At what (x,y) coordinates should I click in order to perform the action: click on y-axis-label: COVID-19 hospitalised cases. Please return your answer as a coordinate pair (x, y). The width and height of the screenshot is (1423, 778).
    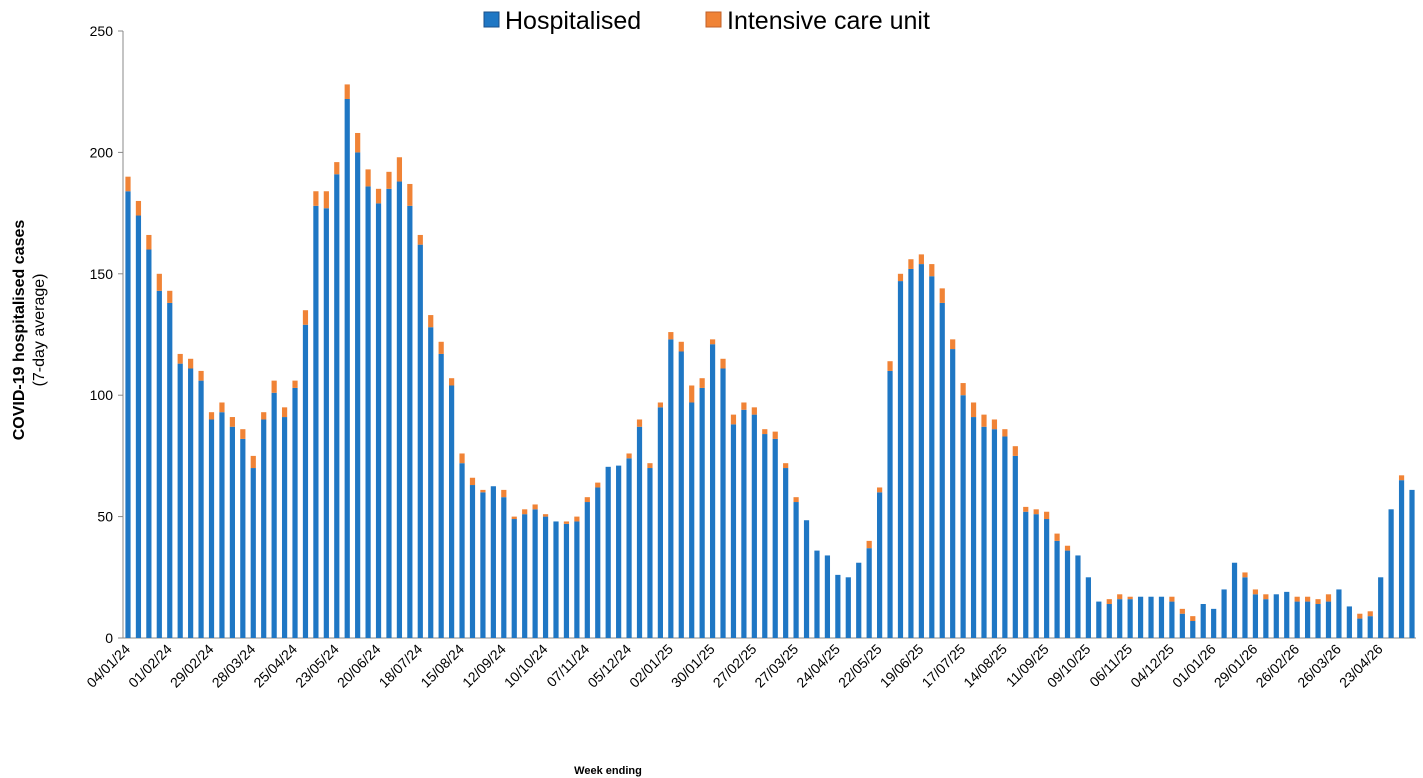
    Looking at the image, I should click on (19, 330).